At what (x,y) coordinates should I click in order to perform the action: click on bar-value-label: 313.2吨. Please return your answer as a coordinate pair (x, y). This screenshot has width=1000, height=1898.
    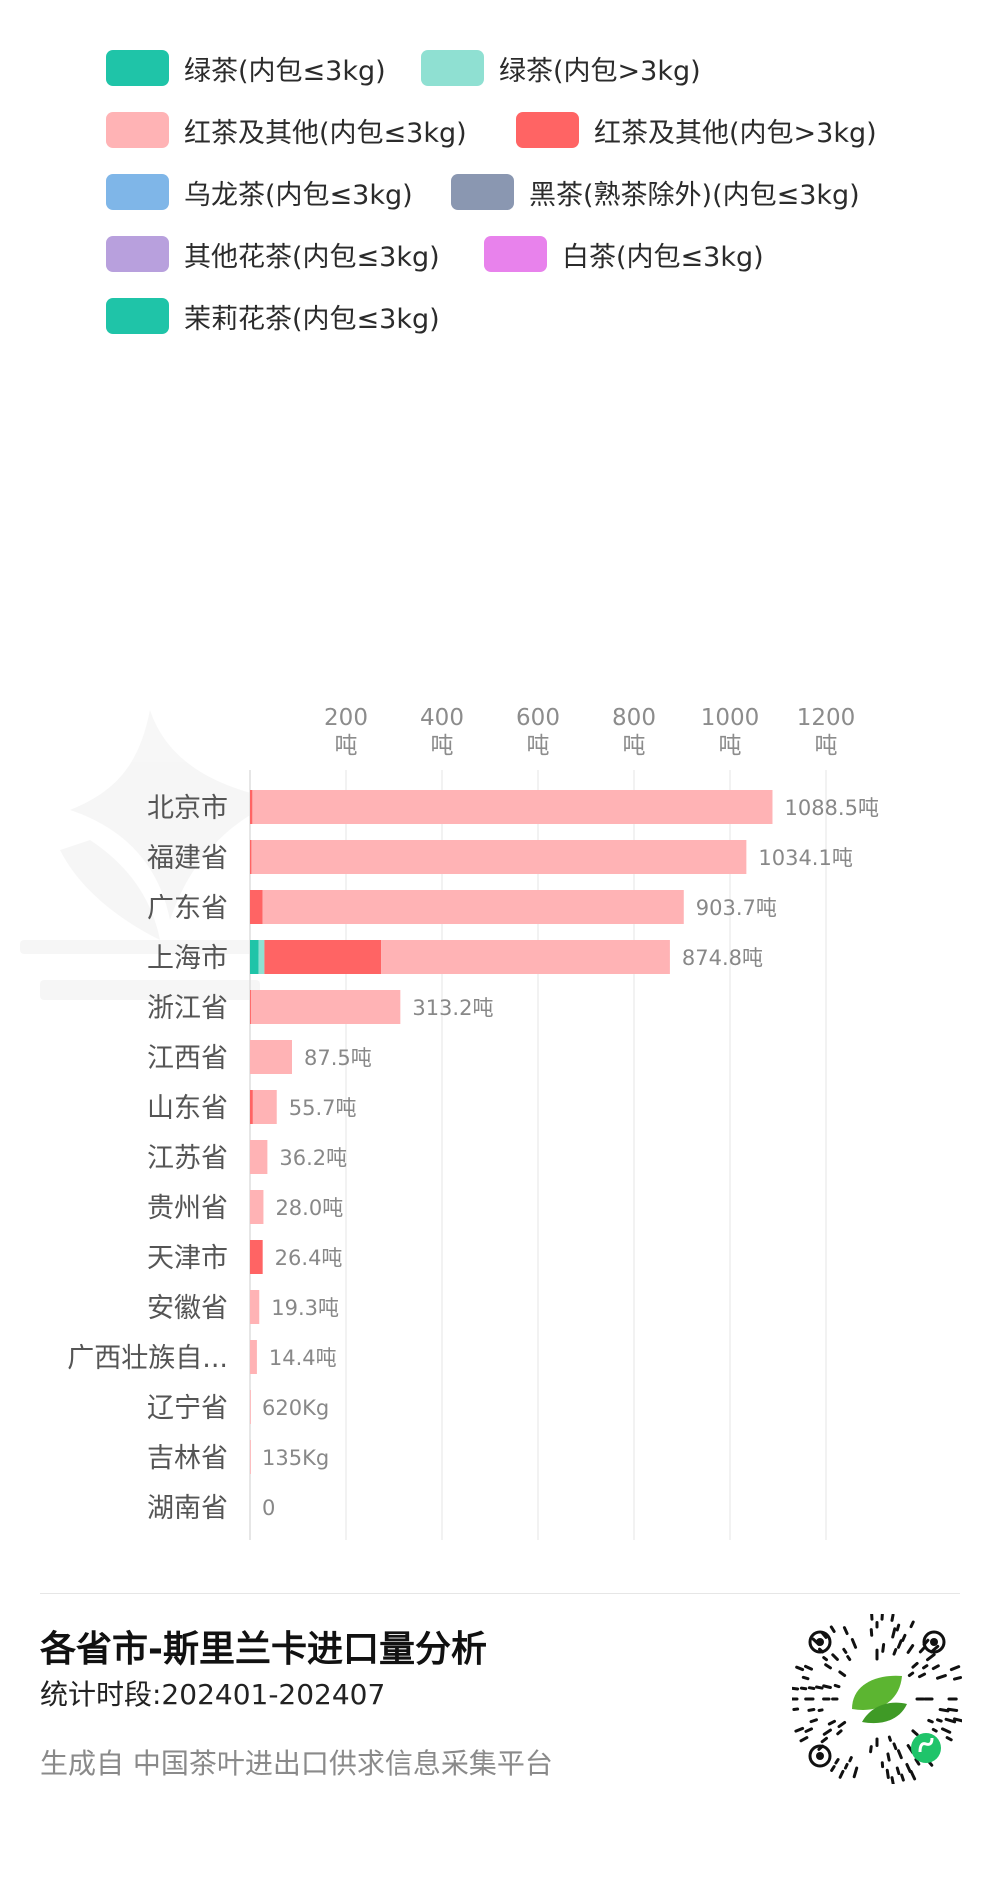
    Looking at the image, I should click on (452, 1008).